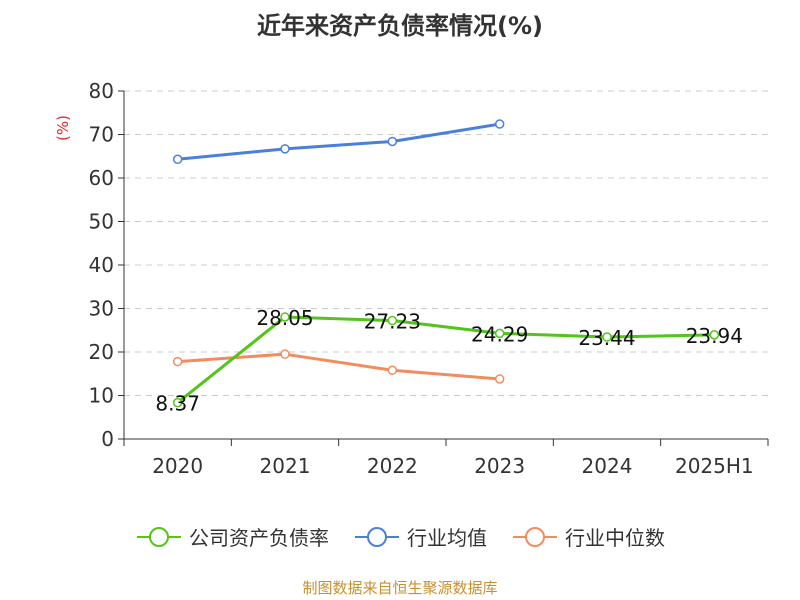 This screenshot has width=800, height=600. I want to click on data-label: 23.94, so click(714, 336).